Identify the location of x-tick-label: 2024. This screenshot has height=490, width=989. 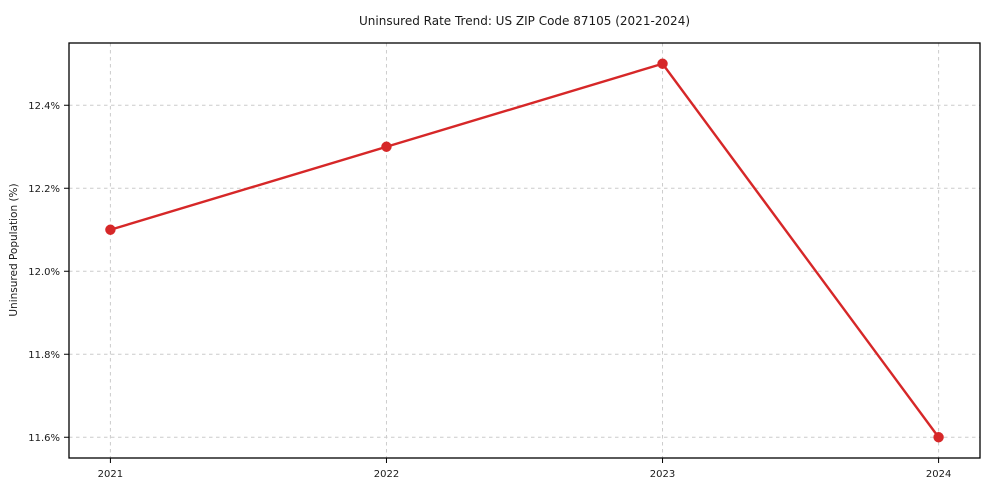
(938, 474).